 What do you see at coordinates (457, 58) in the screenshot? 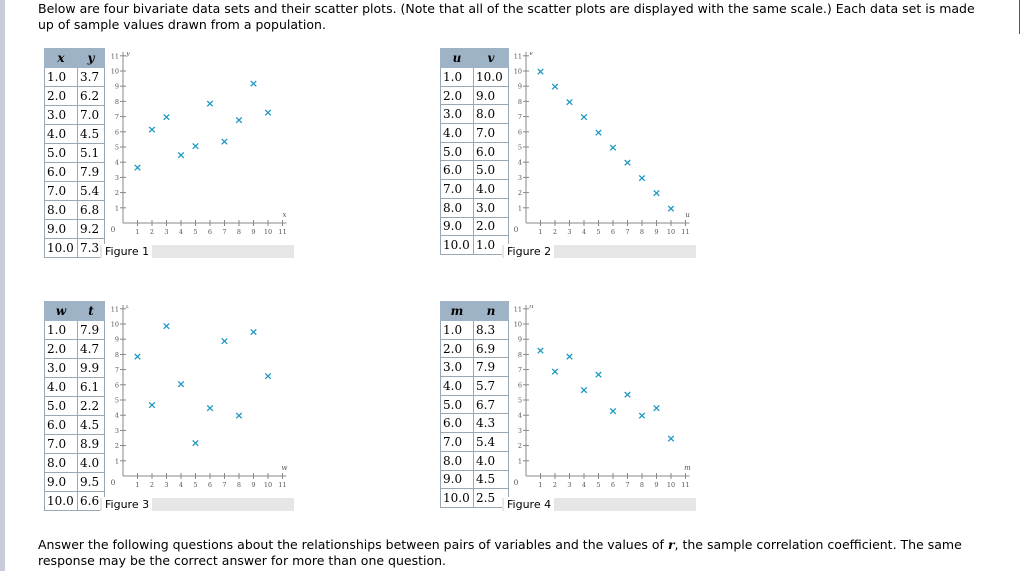
I see `table-header-x: u` at bounding box center [457, 58].